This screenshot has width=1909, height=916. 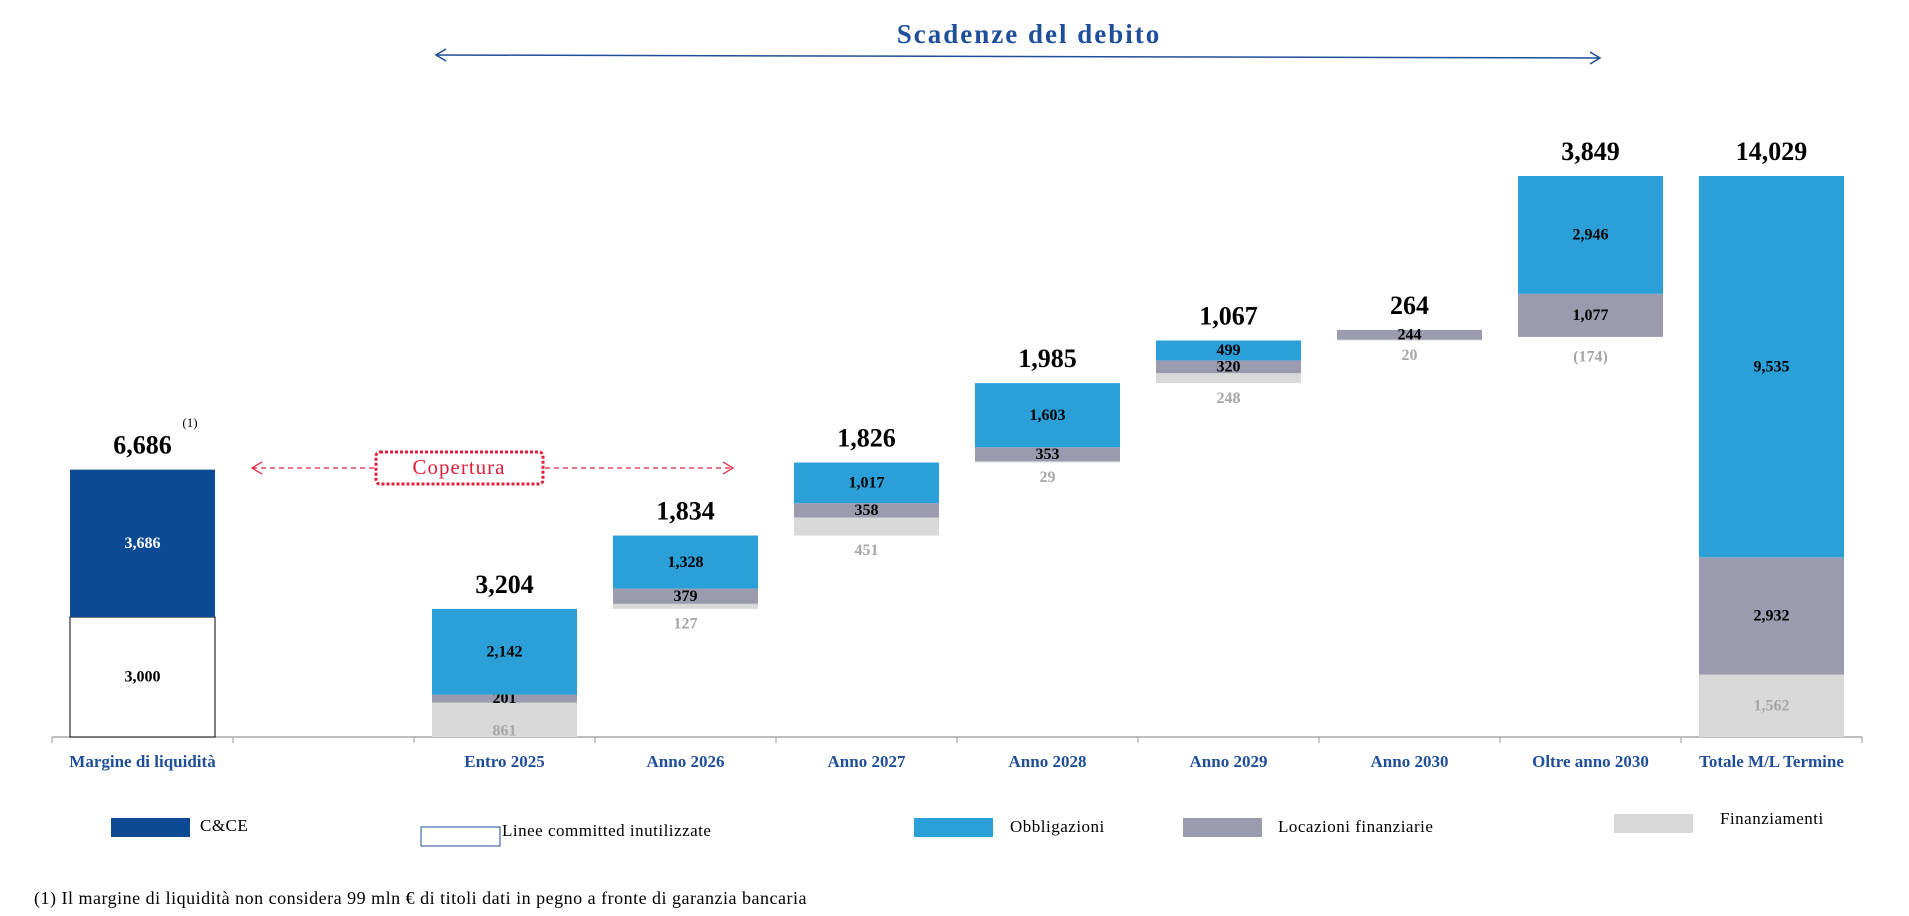 I want to click on x-tick-label: Anno 2029, so click(x=1229, y=761).